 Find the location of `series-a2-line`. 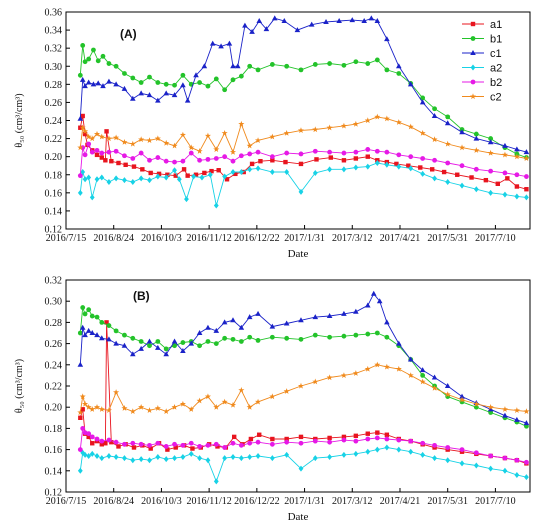

series-a2-line is located at coordinates (303, 465).